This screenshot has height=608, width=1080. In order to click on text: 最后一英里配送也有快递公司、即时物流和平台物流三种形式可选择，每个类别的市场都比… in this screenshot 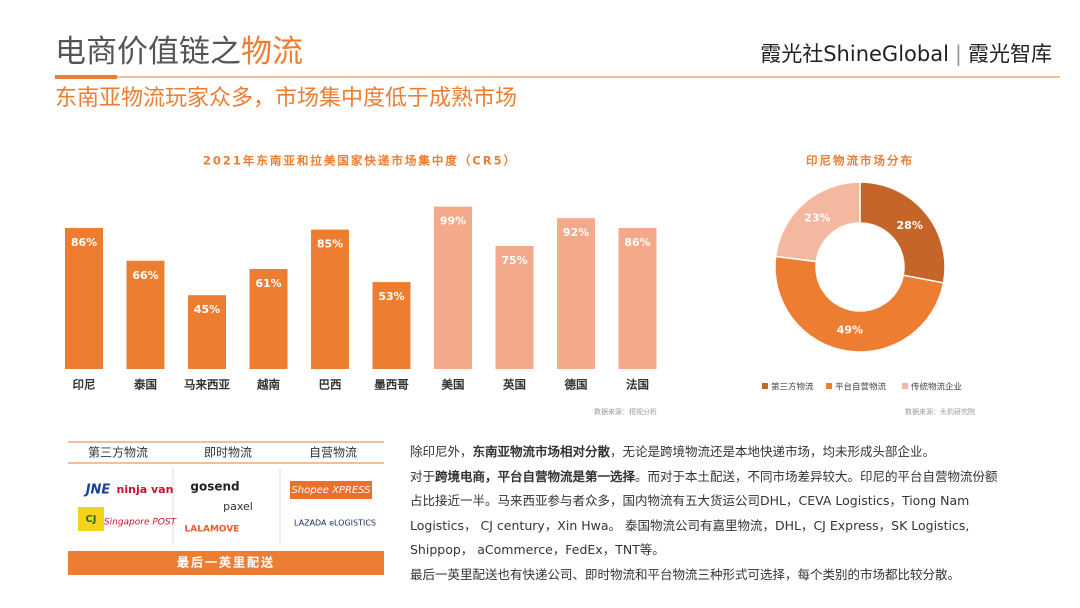, I will do `click(685, 574)`.